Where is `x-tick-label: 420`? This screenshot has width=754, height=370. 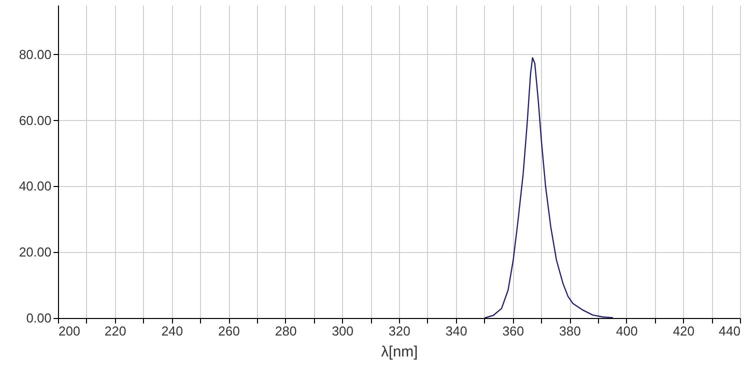
x-tick-label: 420 is located at coordinates (683, 331).